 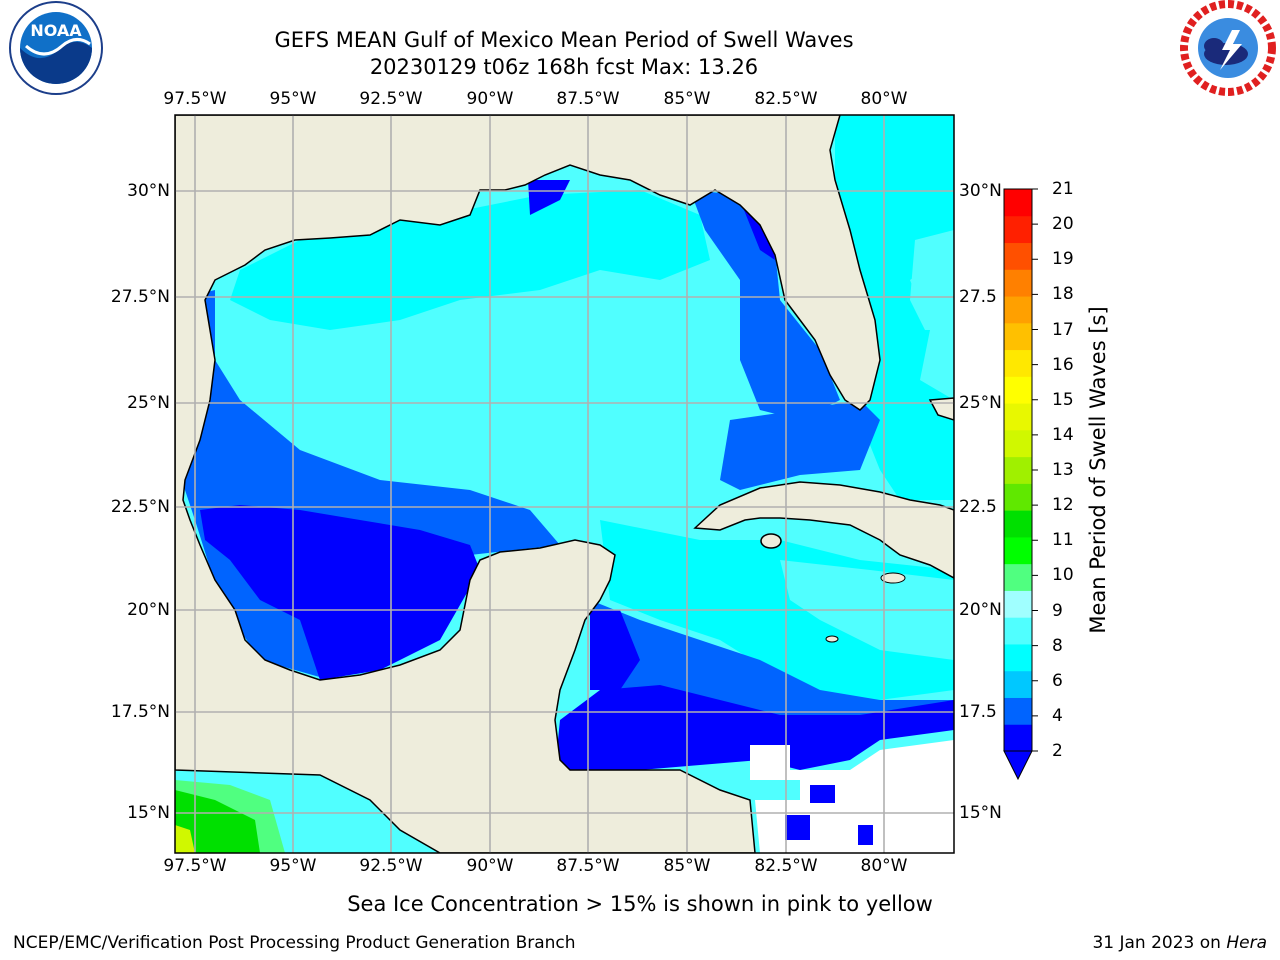 What do you see at coordinates (140, 712) in the screenshot?
I see `lat-label-left: 17.5°N` at bounding box center [140, 712].